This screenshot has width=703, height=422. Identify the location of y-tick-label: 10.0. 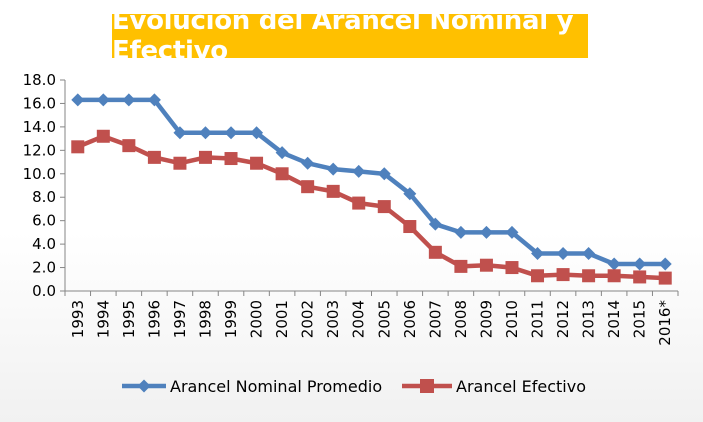
(39, 174).